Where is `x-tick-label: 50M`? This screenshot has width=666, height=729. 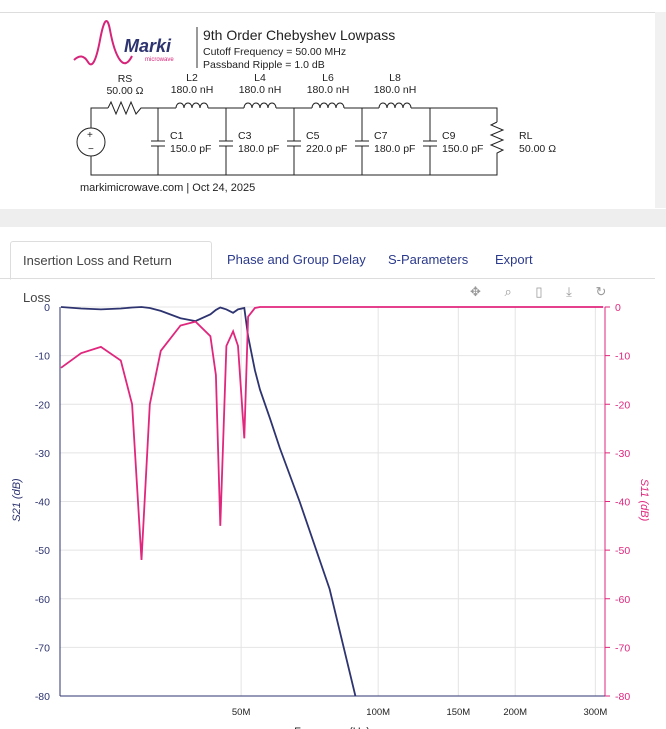
x-tick-label: 50M is located at coordinates (241, 712).